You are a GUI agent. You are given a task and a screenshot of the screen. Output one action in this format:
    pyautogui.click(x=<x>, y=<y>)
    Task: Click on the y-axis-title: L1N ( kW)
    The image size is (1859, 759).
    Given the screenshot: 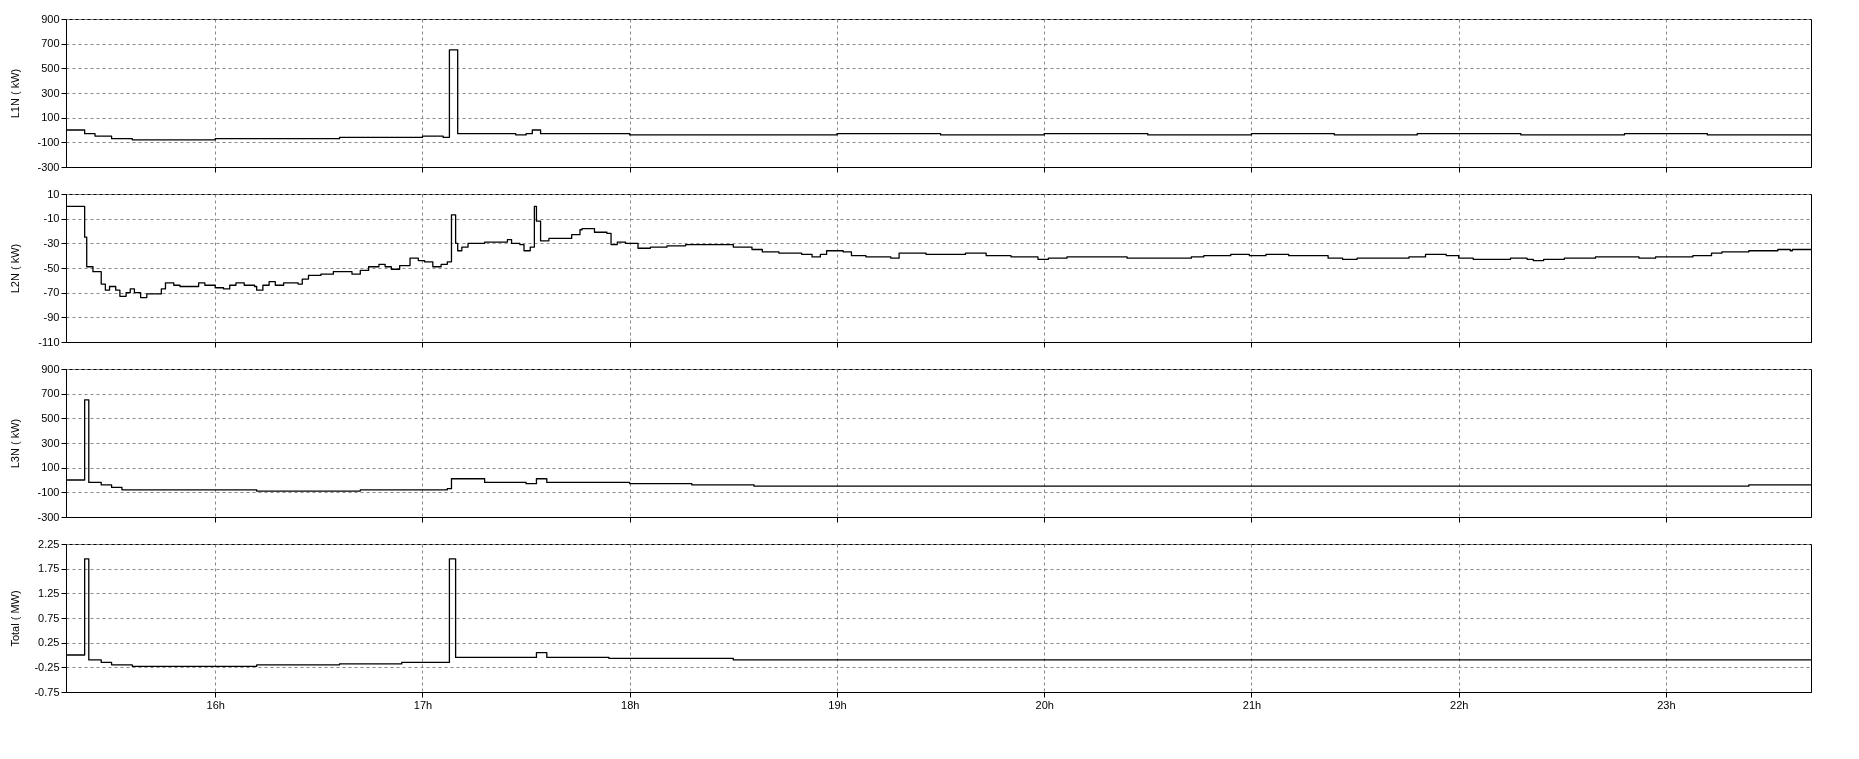 What is the action you would take?
    pyautogui.click(x=14, y=93)
    